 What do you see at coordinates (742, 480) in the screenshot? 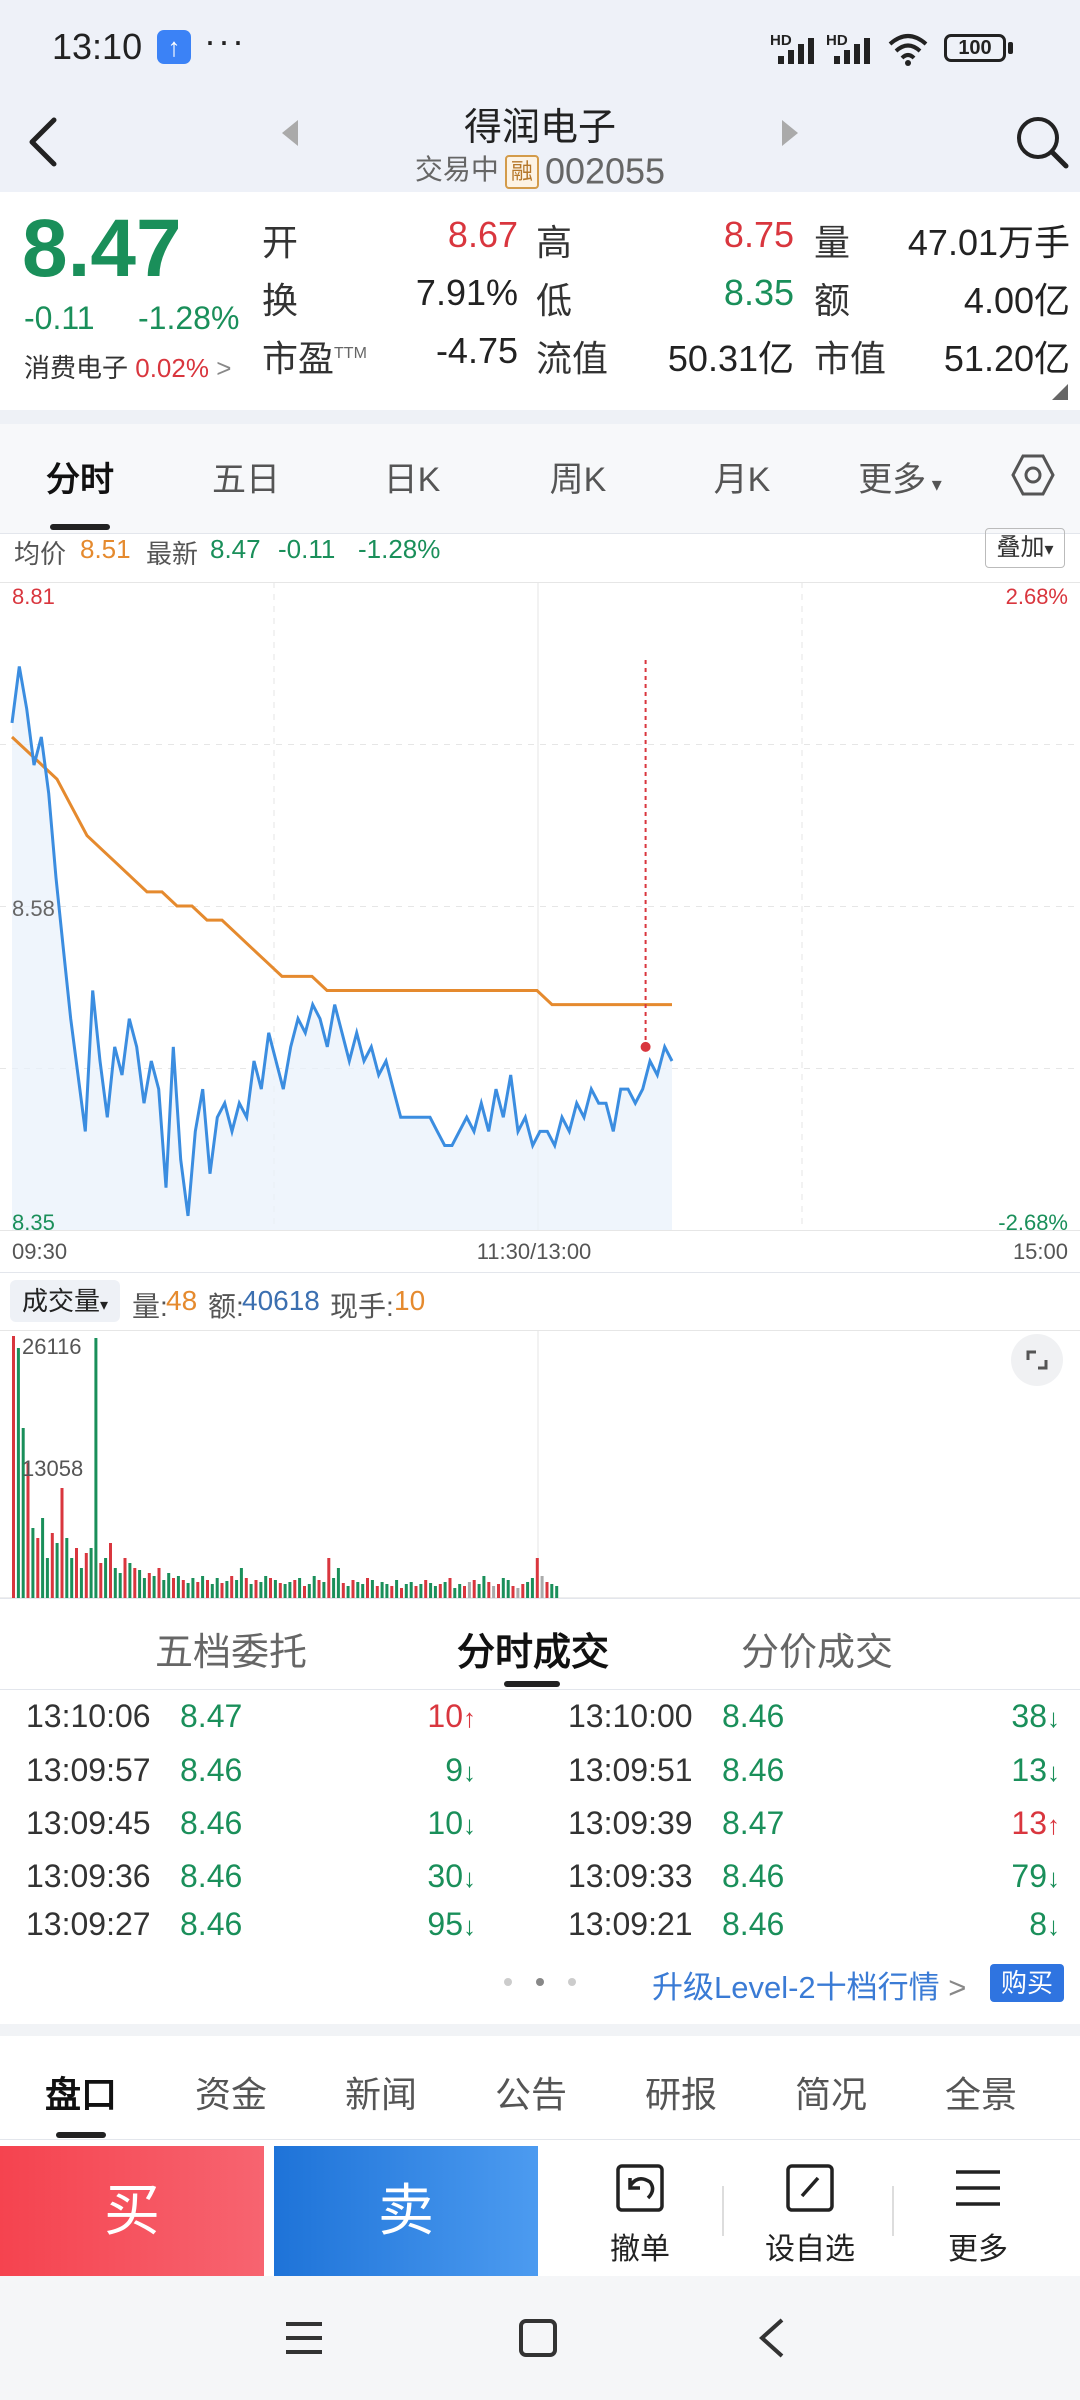
I see `tab-monthly-k: 月K` at bounding box center [742, 480].